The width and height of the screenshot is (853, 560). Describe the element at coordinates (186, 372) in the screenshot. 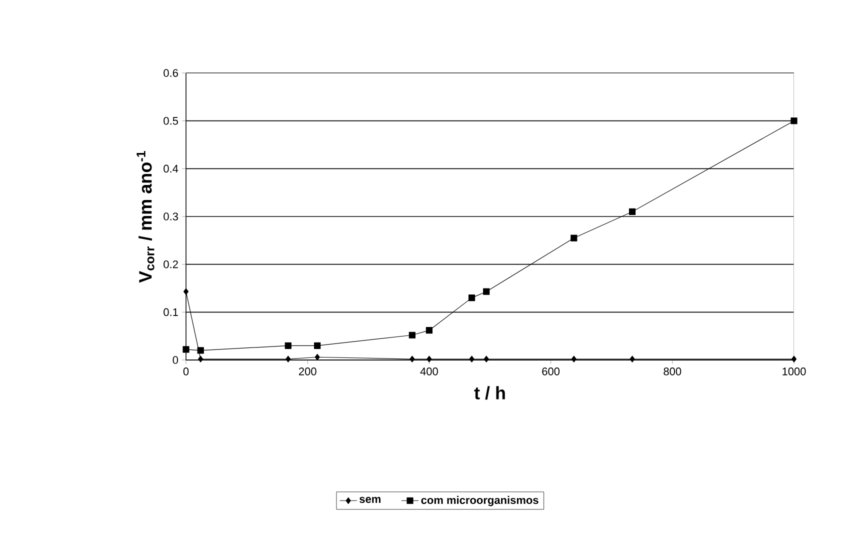

I see `x-tick-label: 0` at that location.